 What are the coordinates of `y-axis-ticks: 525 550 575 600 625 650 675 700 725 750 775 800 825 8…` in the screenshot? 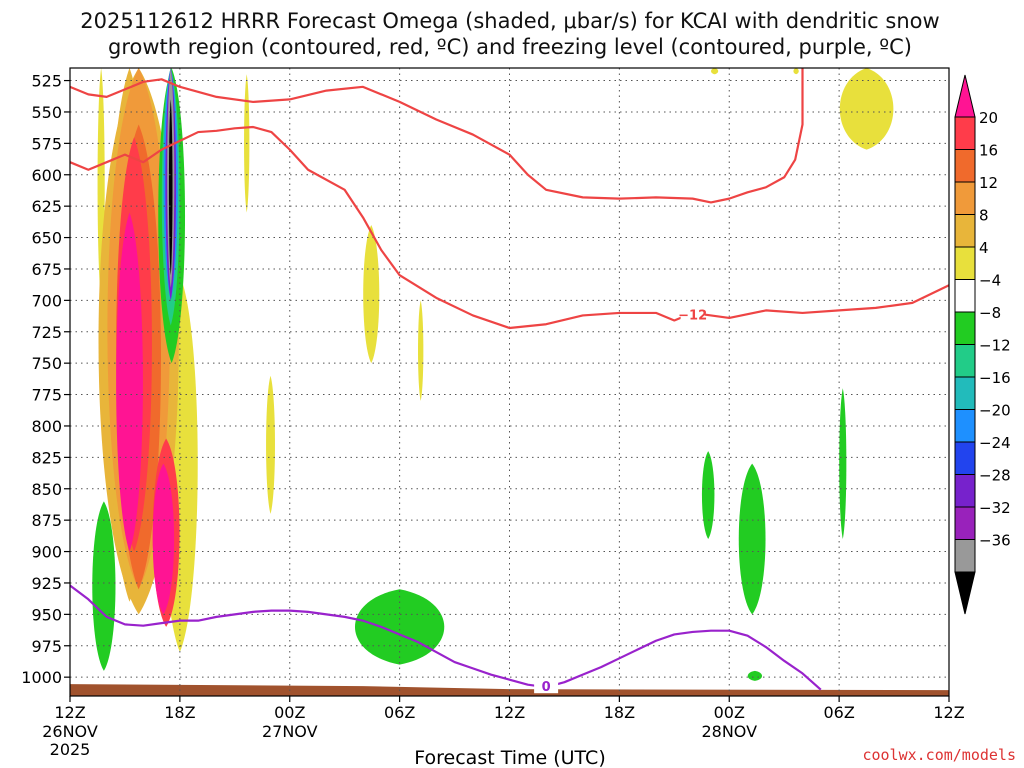 It's located at (45, 379).